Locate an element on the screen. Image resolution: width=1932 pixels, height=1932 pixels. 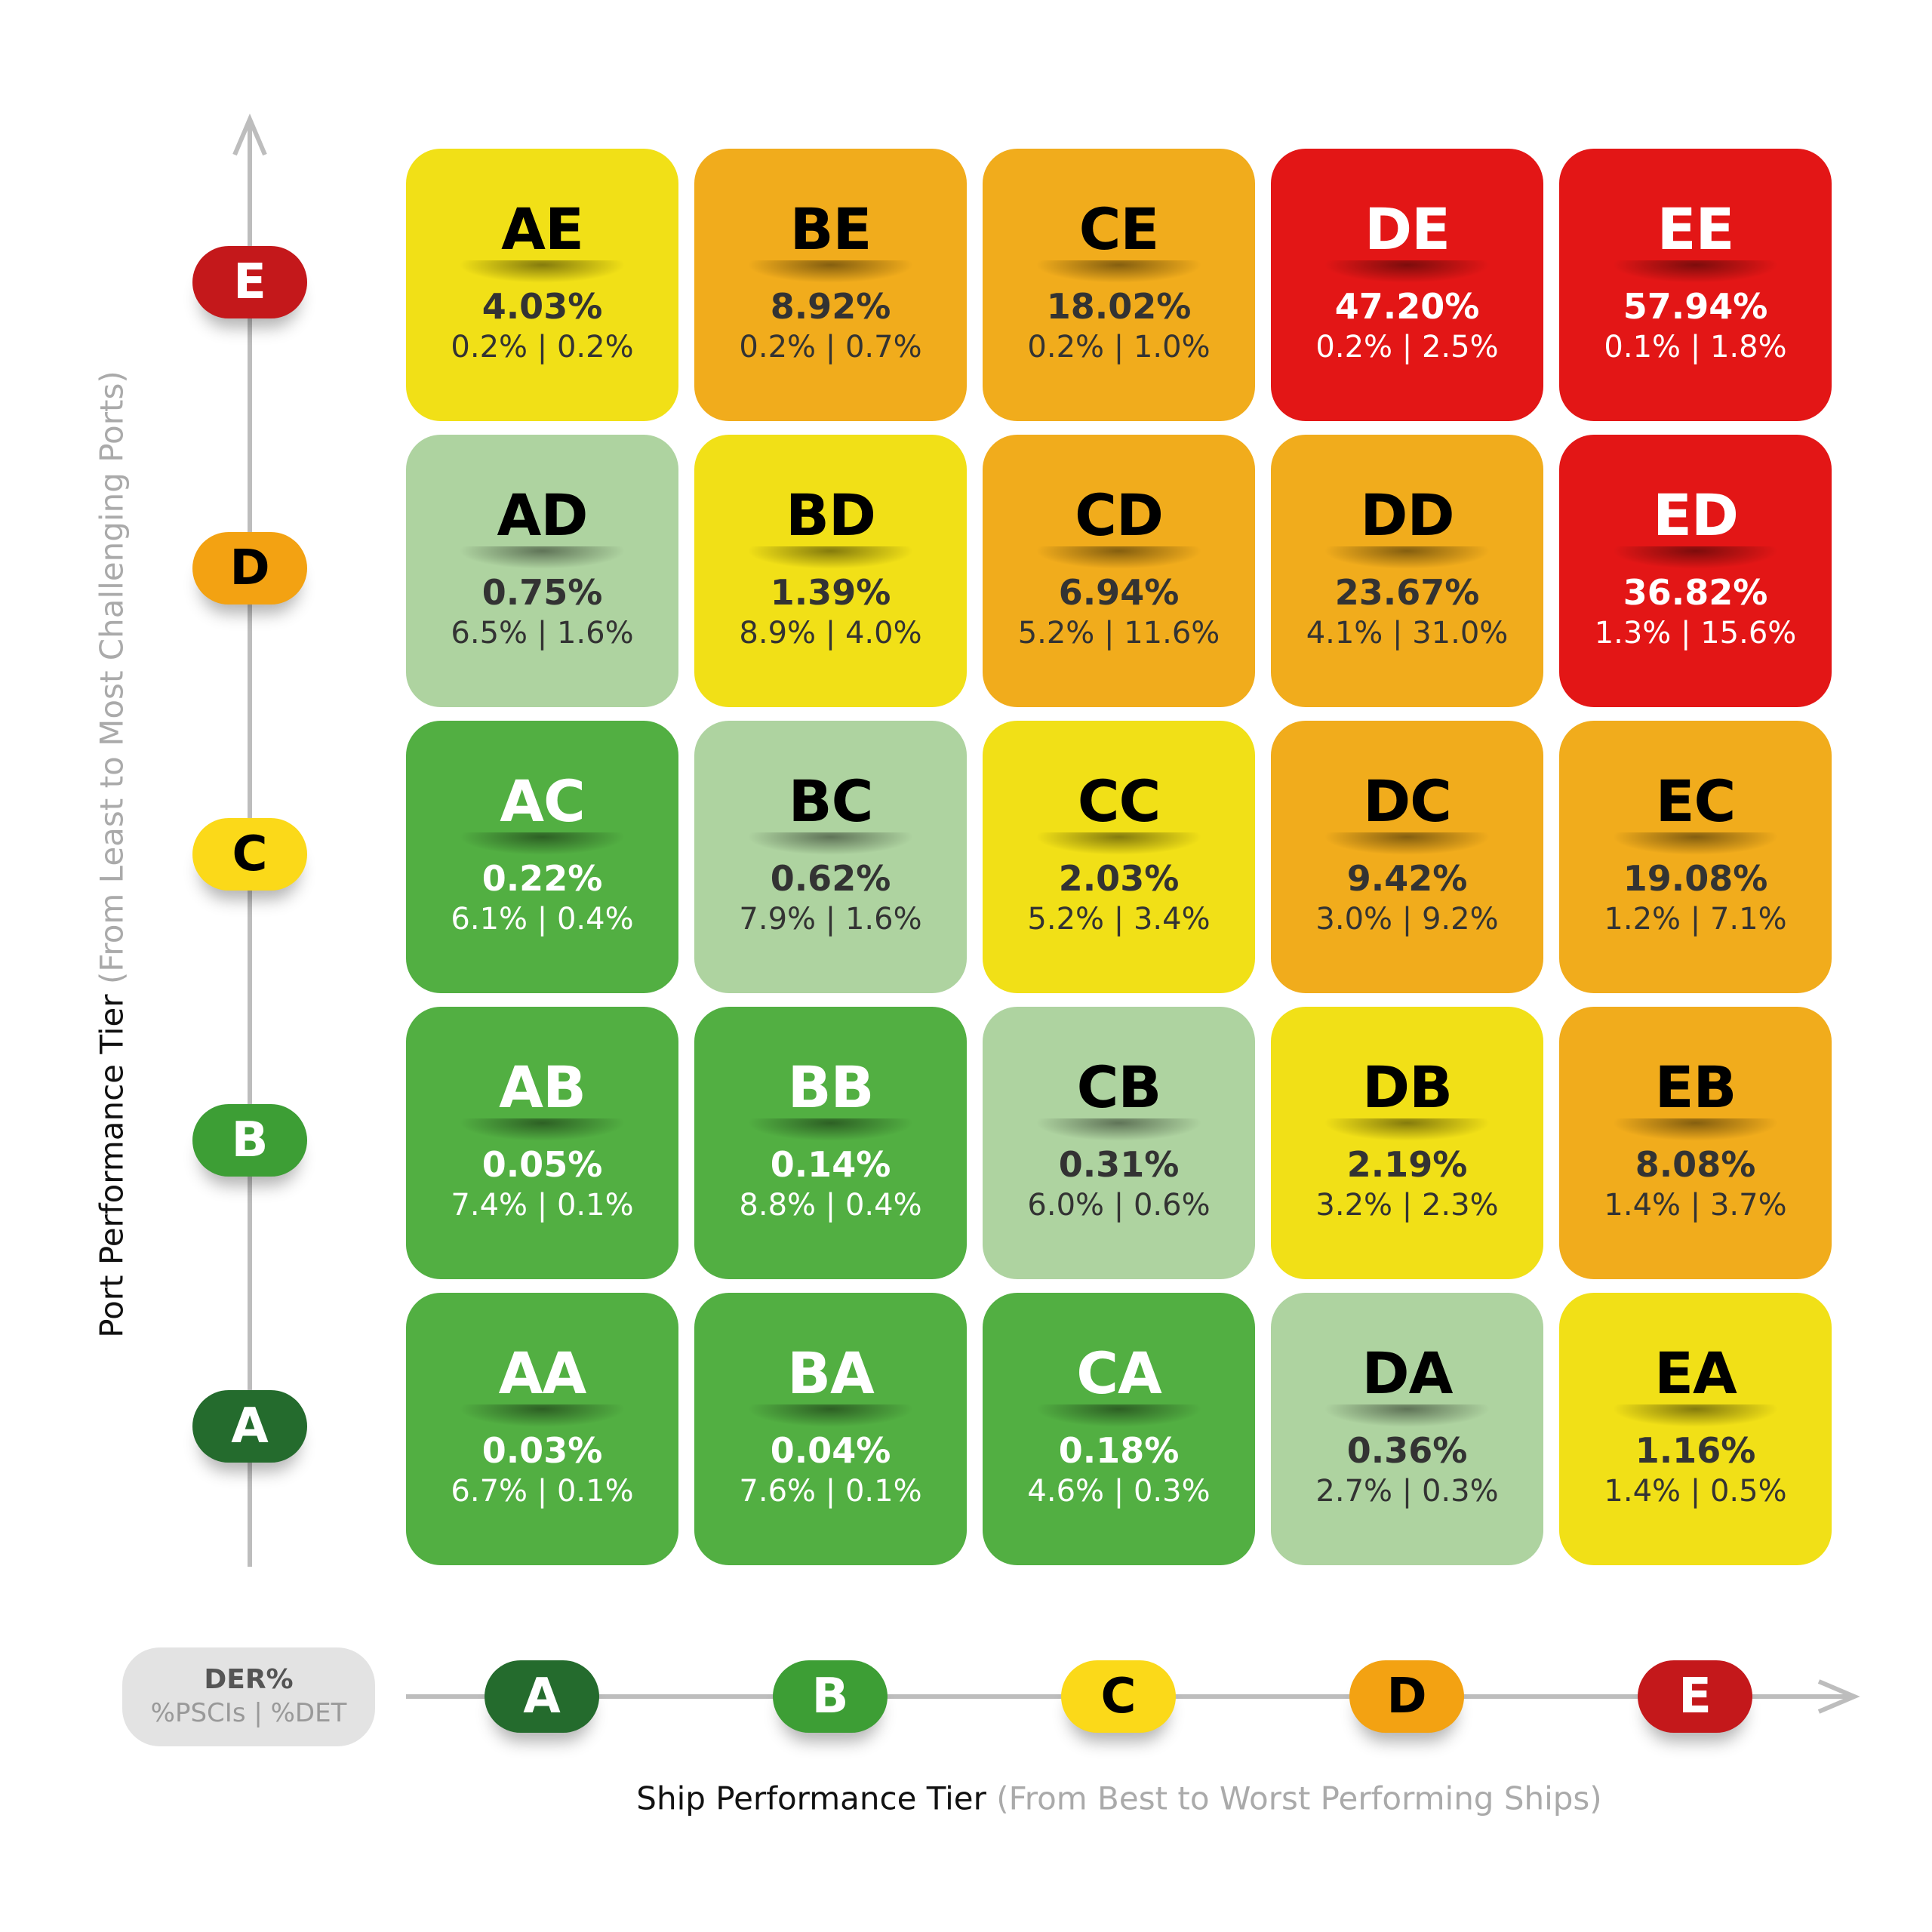
y-tier-badge-c: C is located at coordinates (249, 854).